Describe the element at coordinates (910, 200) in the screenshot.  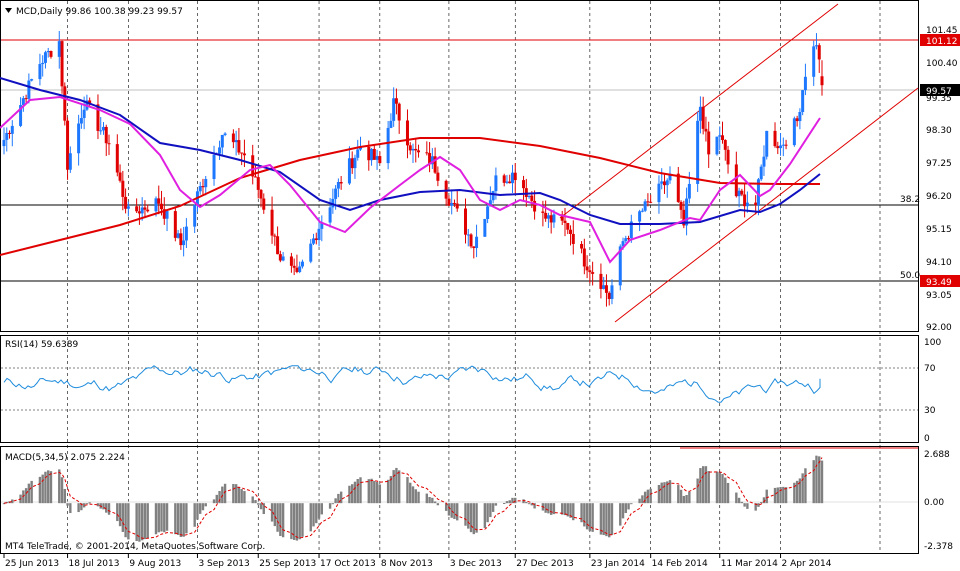
I see `fib-38-label: 38.2` at that location.